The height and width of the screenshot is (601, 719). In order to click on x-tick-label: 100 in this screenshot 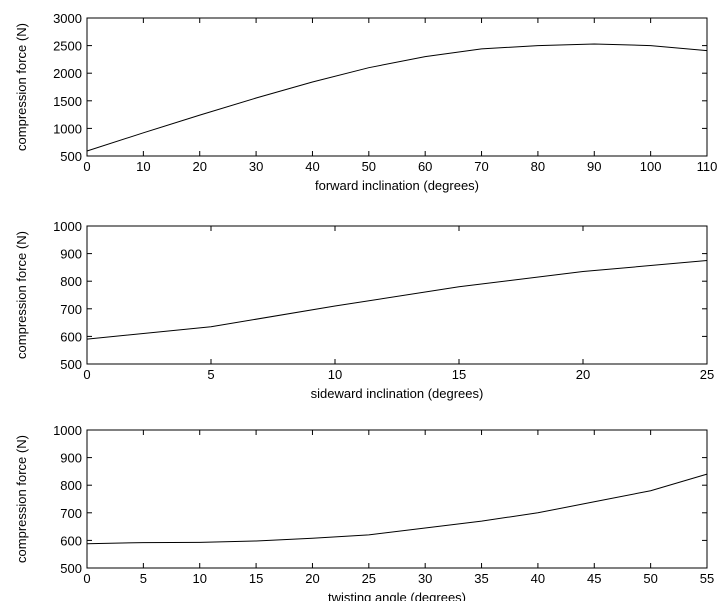, I will do `click(651, 166)`.